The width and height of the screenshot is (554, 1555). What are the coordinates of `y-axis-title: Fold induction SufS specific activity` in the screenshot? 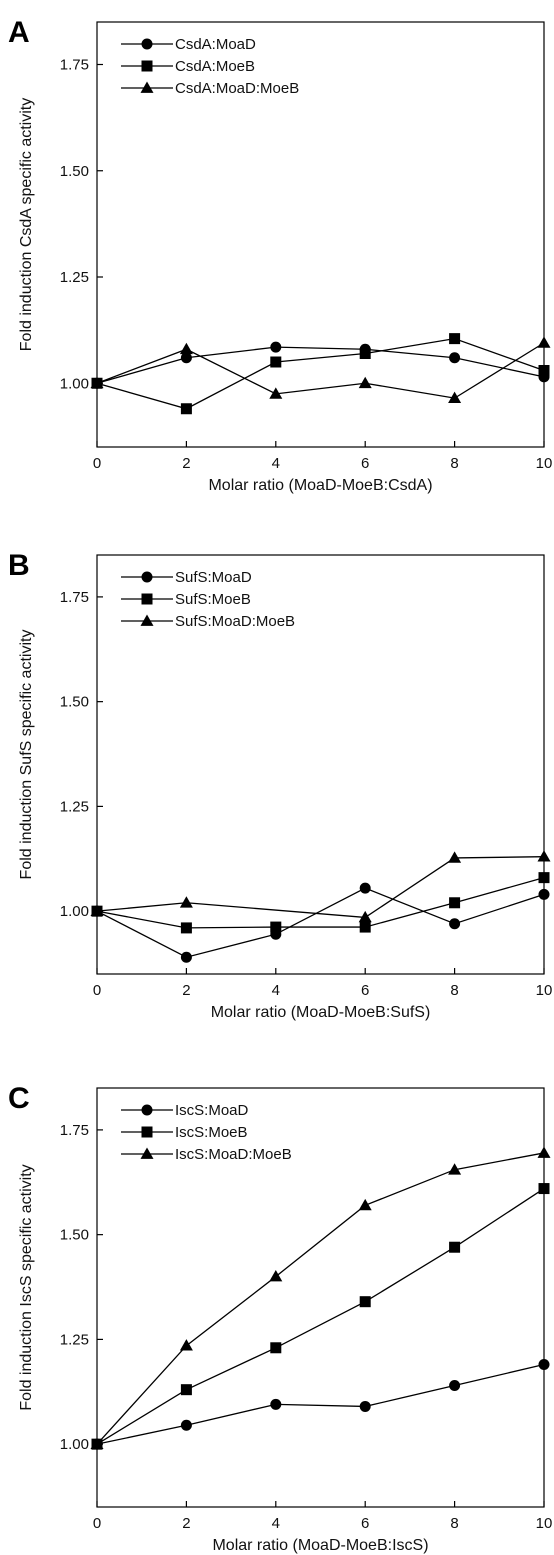 It's located at (26, 755).